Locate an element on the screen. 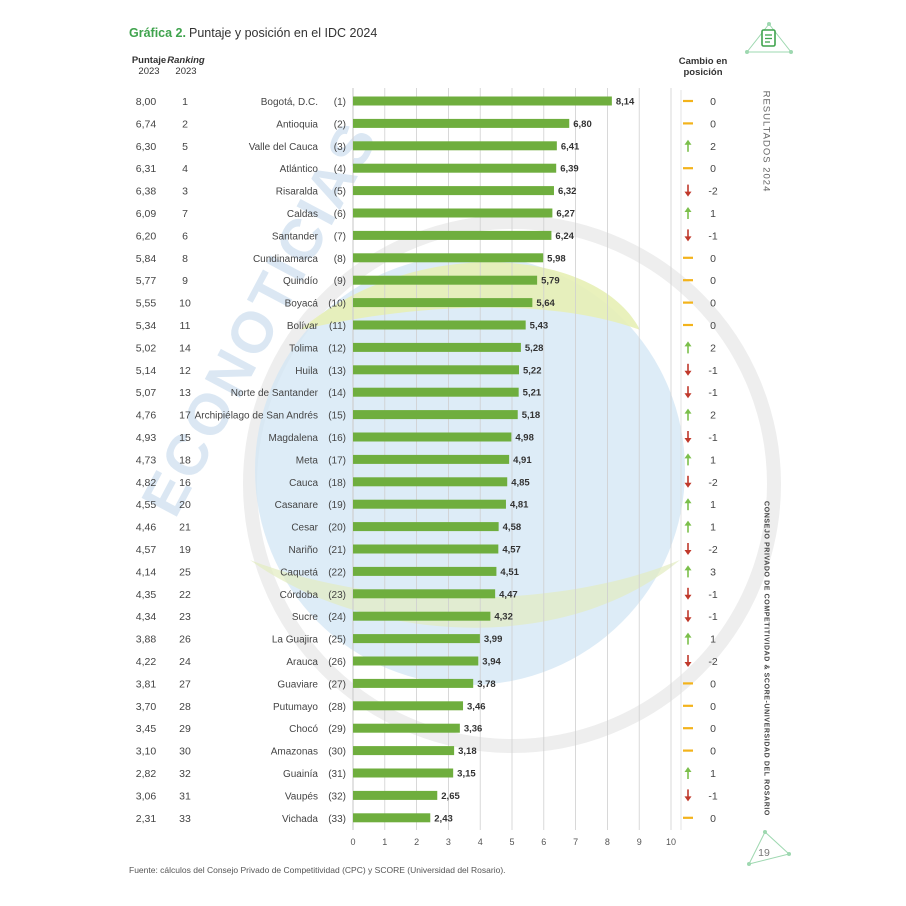 The image size is (906, 906). department-name: Bolívar is located at coordinates (303, 326).